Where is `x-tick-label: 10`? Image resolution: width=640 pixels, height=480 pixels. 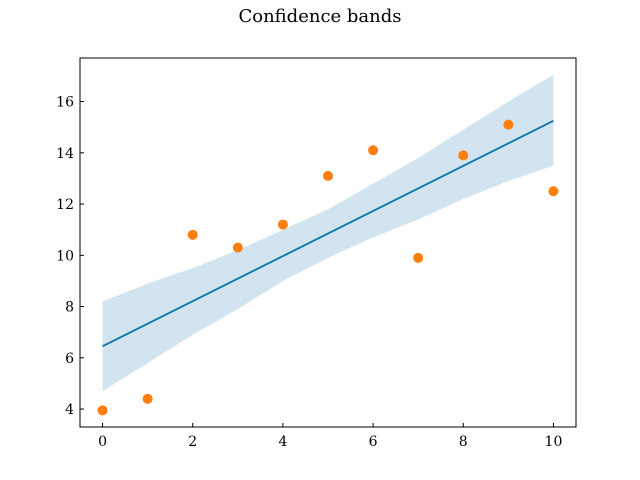
x-tick-label: 10 is located at coordinates (554, 442).